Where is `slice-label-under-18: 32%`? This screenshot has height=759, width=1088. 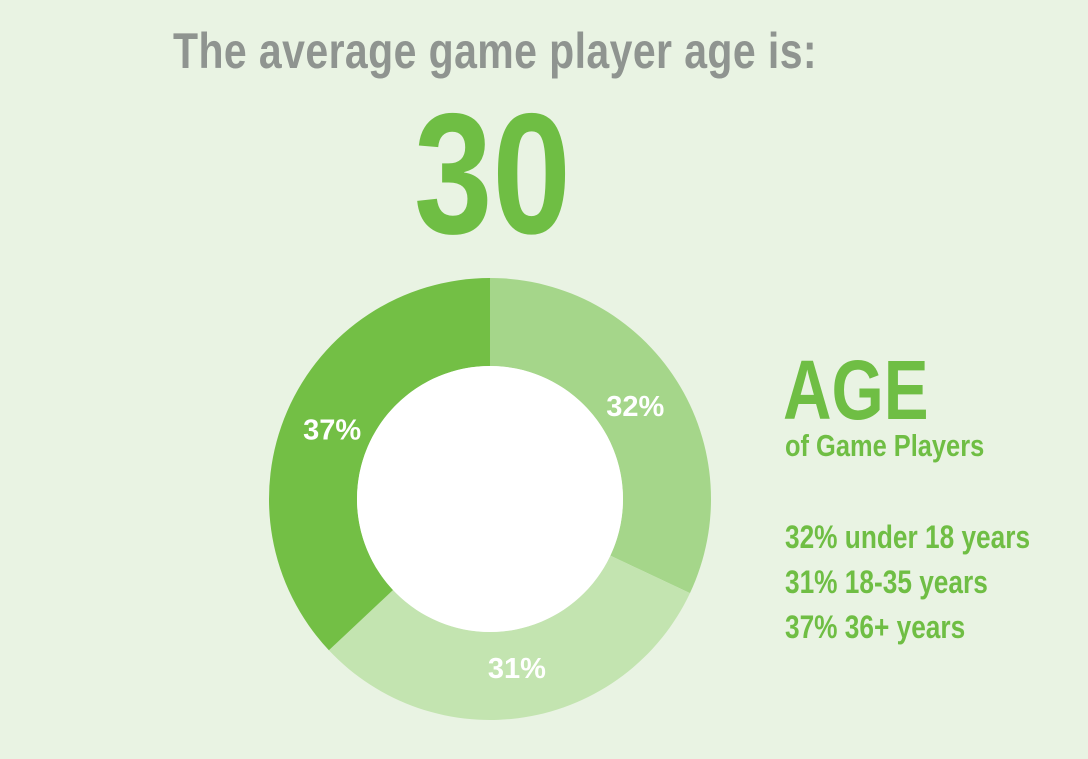
slice-label-under-18: 32% is located at coordinates (635, 407).